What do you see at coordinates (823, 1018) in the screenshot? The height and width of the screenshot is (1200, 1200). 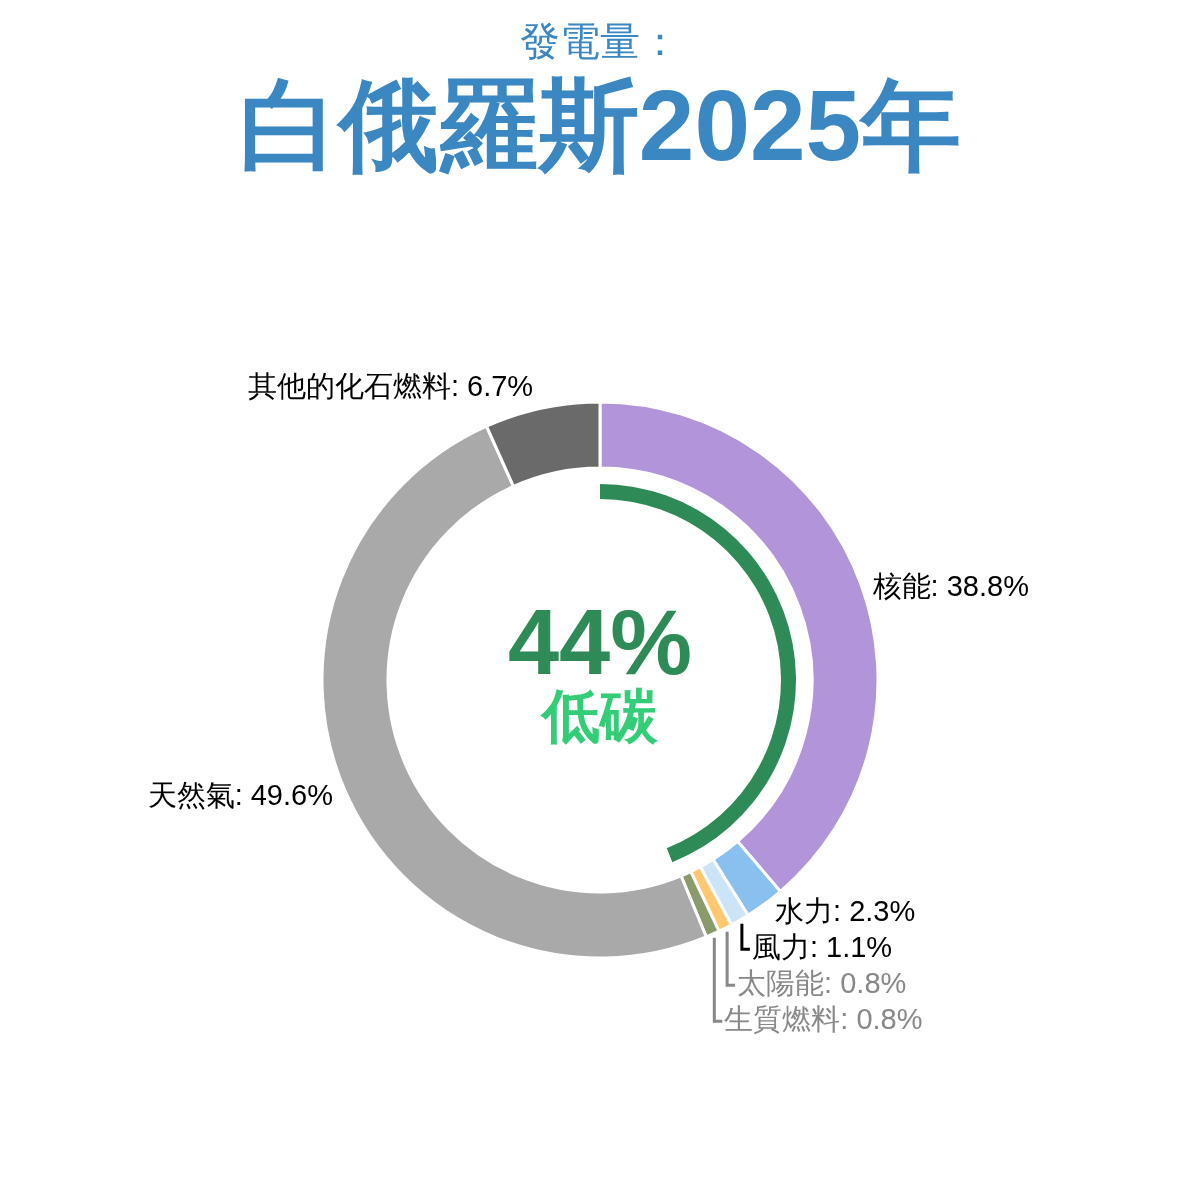 I see `slice-label: 生質燃料: 0.8%` at bounding box center [823, 1018].